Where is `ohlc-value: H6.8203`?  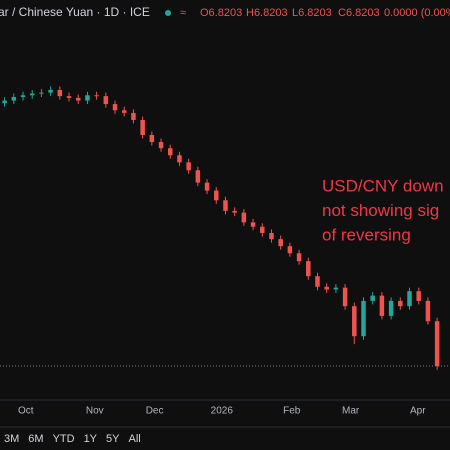 ohlc-value: H6.8203 is located at coordinates (267, 13).